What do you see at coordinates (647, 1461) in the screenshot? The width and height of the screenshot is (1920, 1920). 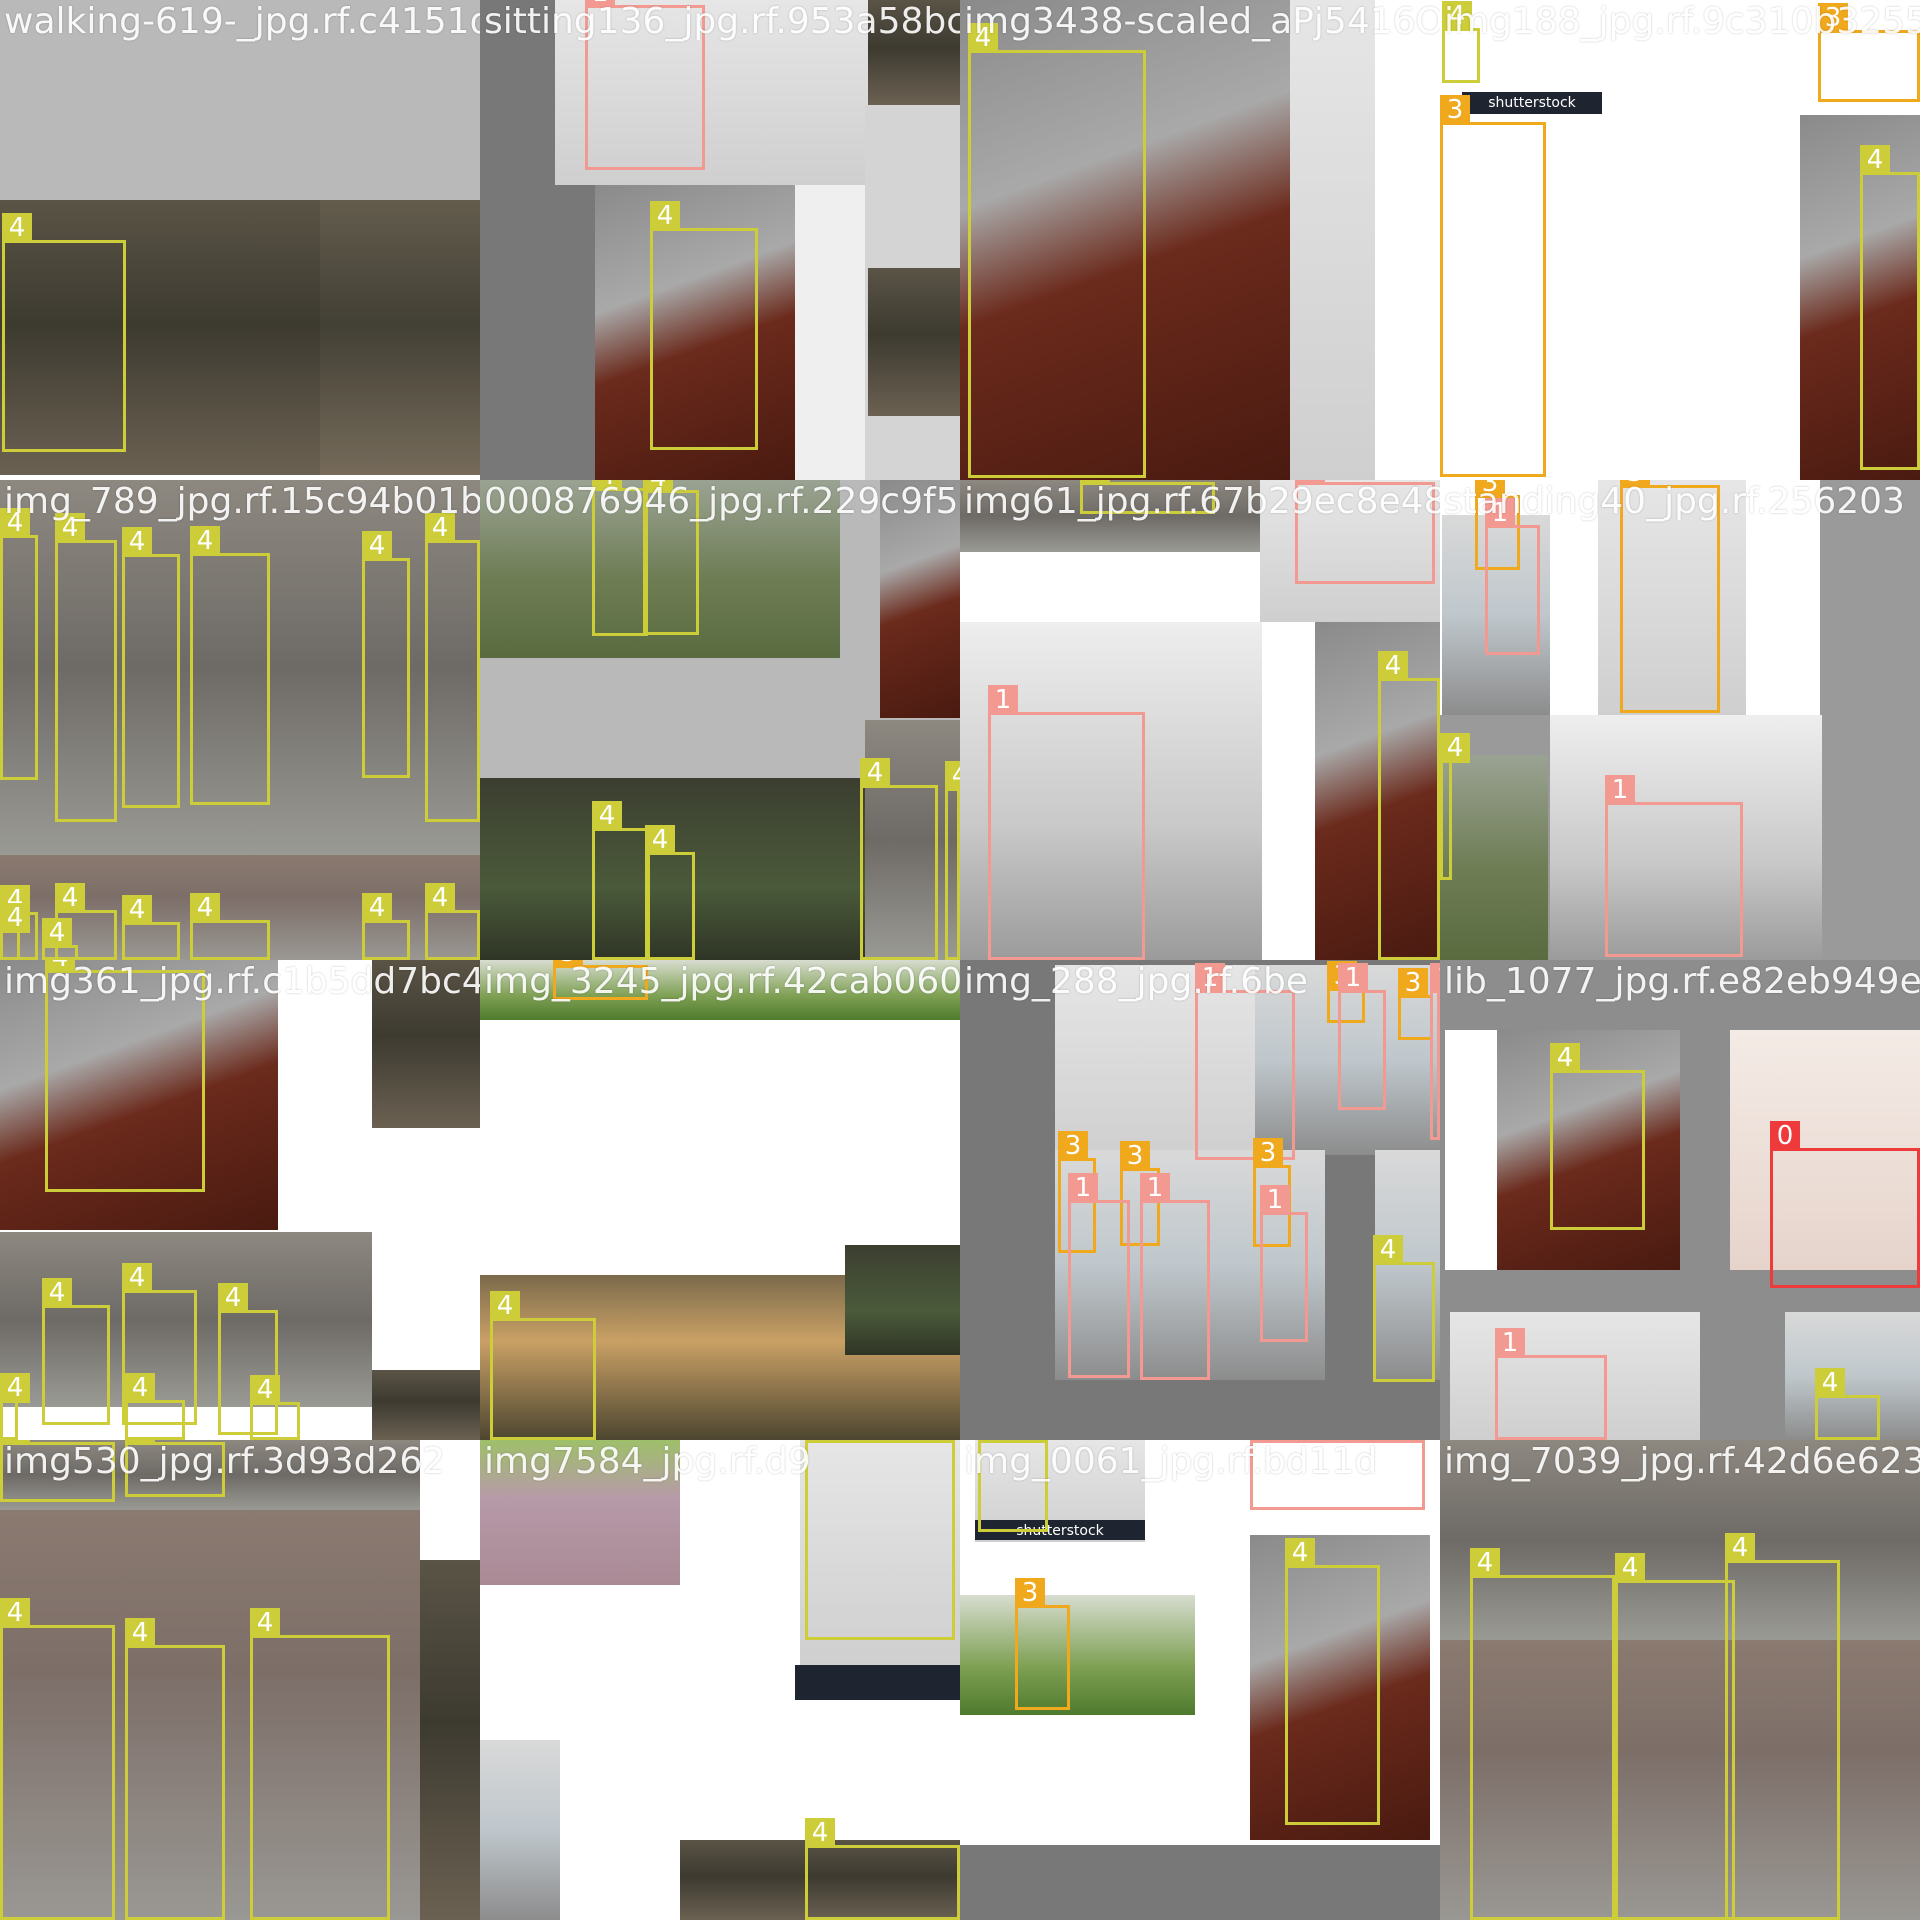 I see `tile-label: img7584_jpg.rf.d9` at bounding box center [647, 1461].